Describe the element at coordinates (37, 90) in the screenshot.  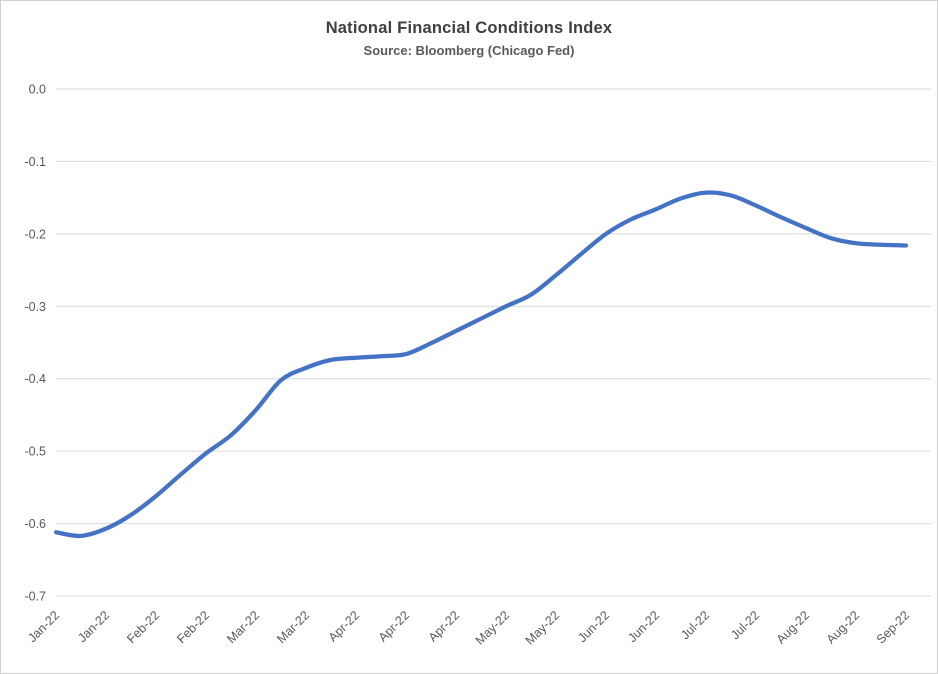
I see `y-axis-tick-label: 0.0` at that location.